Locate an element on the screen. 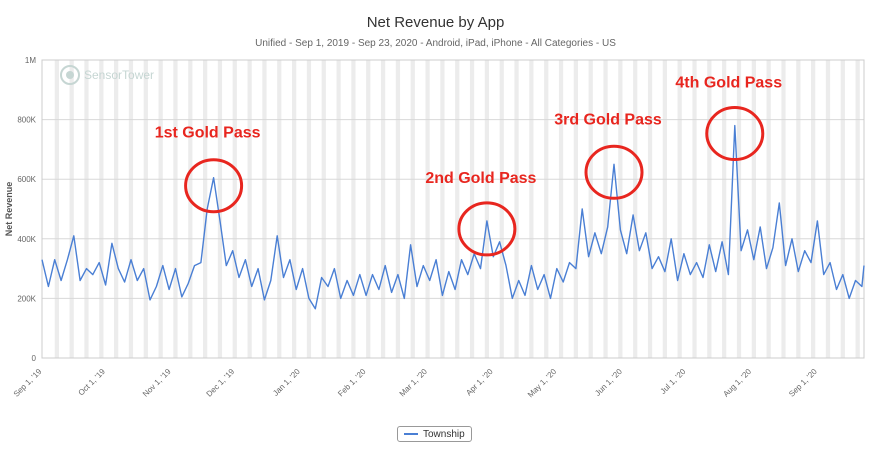 The height and width of the screenshot is (449, 871). gold-pass-label: 4th Gold Pass is located at coordinates (728, 83).